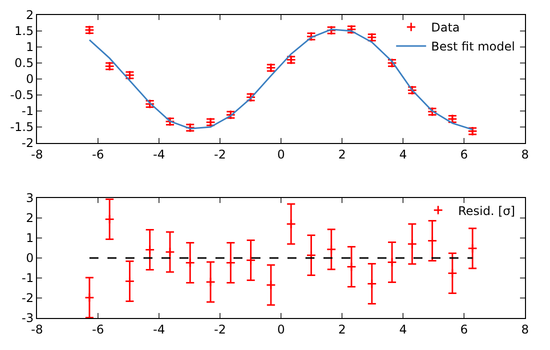 The height and width of the screenshot is (350, 550). I want to click on legend-label: Data, so click(445, 27).